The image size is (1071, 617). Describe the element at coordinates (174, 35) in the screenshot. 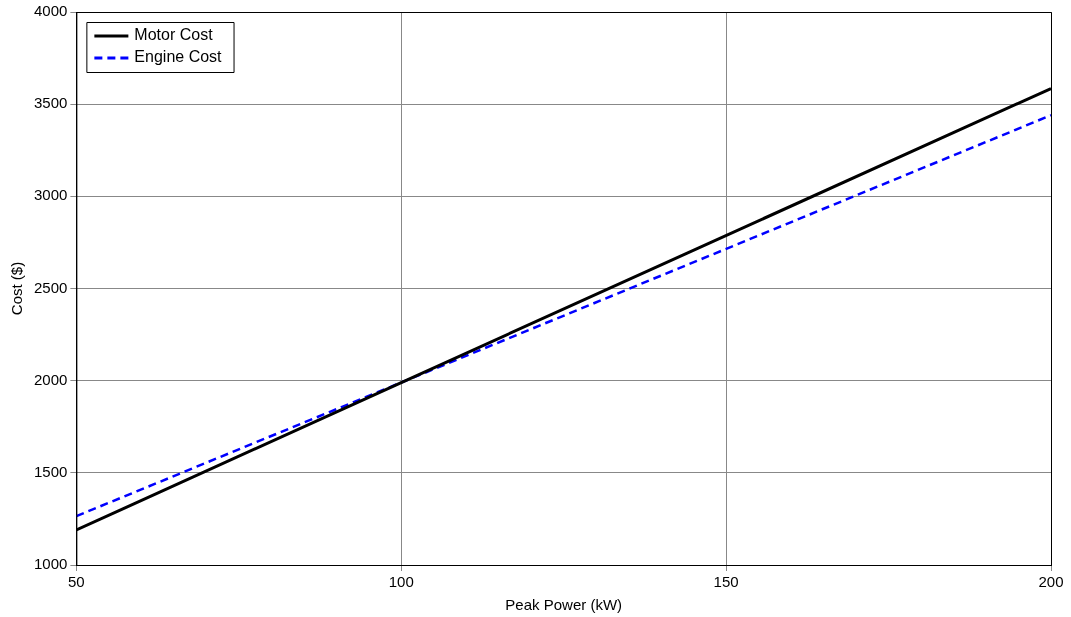

I see `legend-label: Motor Cost` at that location.